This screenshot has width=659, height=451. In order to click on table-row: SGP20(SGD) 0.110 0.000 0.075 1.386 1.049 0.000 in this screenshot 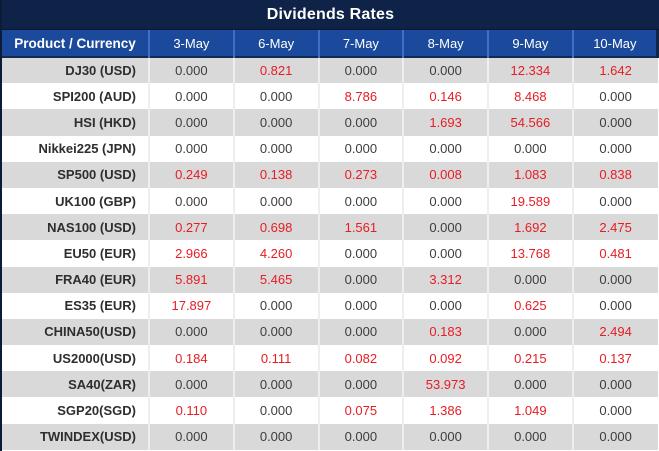, I will do `click(330, 410)`.